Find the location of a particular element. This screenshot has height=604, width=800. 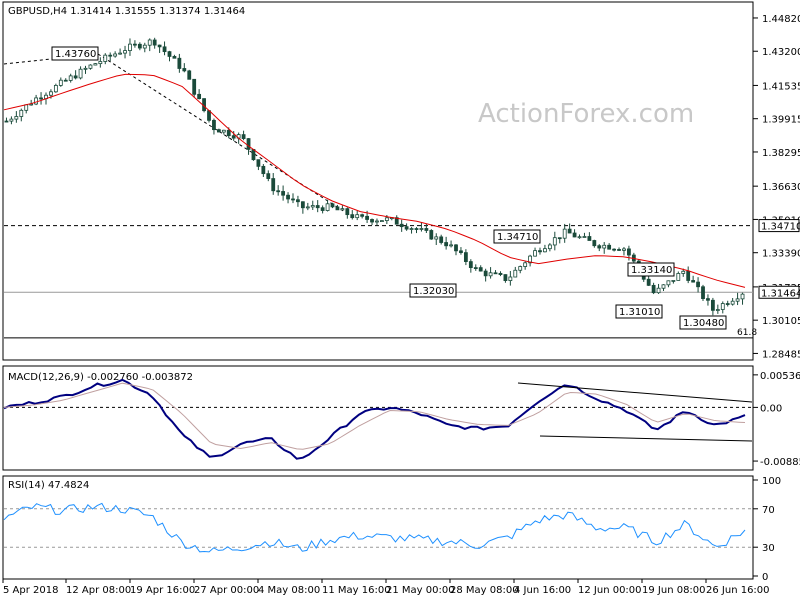

level-label-box is located at coordinates (433, 290).